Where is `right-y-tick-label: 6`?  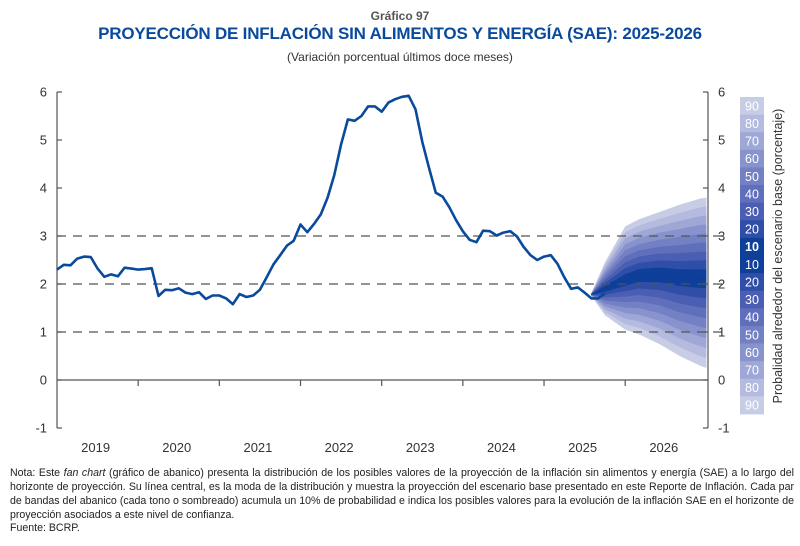
right-y-tick-label: 6 is located at coordinates (721, 92).